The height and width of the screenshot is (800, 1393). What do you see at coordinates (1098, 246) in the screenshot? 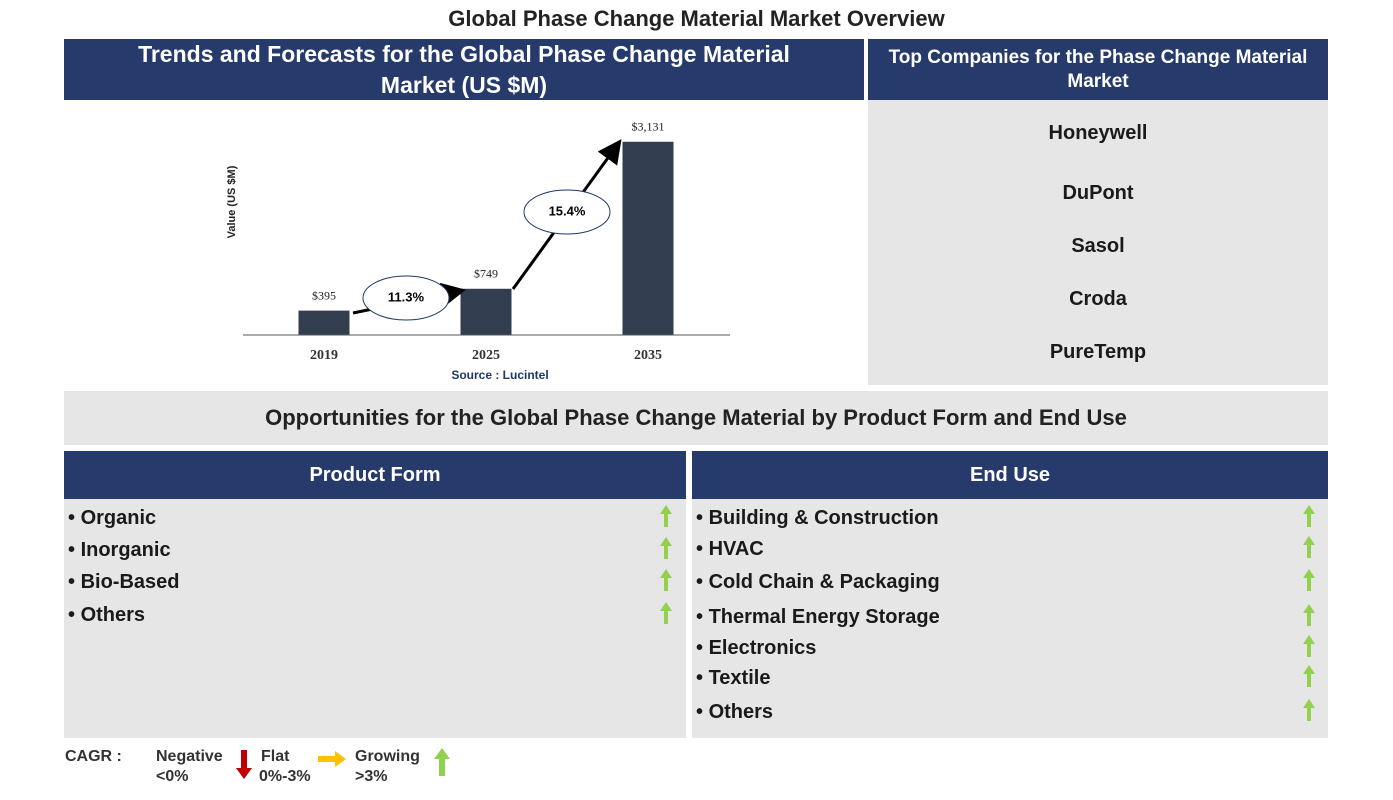
I see `company-name: Sasol` at bounding box center [1098, 246].